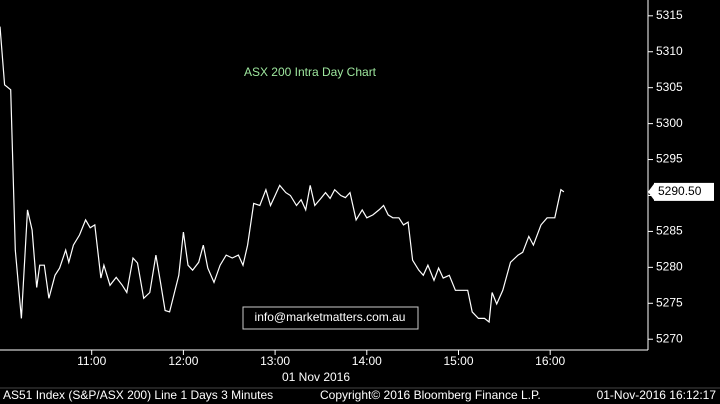 The width and height of the screenshot is (720, 404). What do you see at coordinates (550, 361) in the screenshot?
I see `x-tick-label: 16:00` at bounding box center [550, 361].